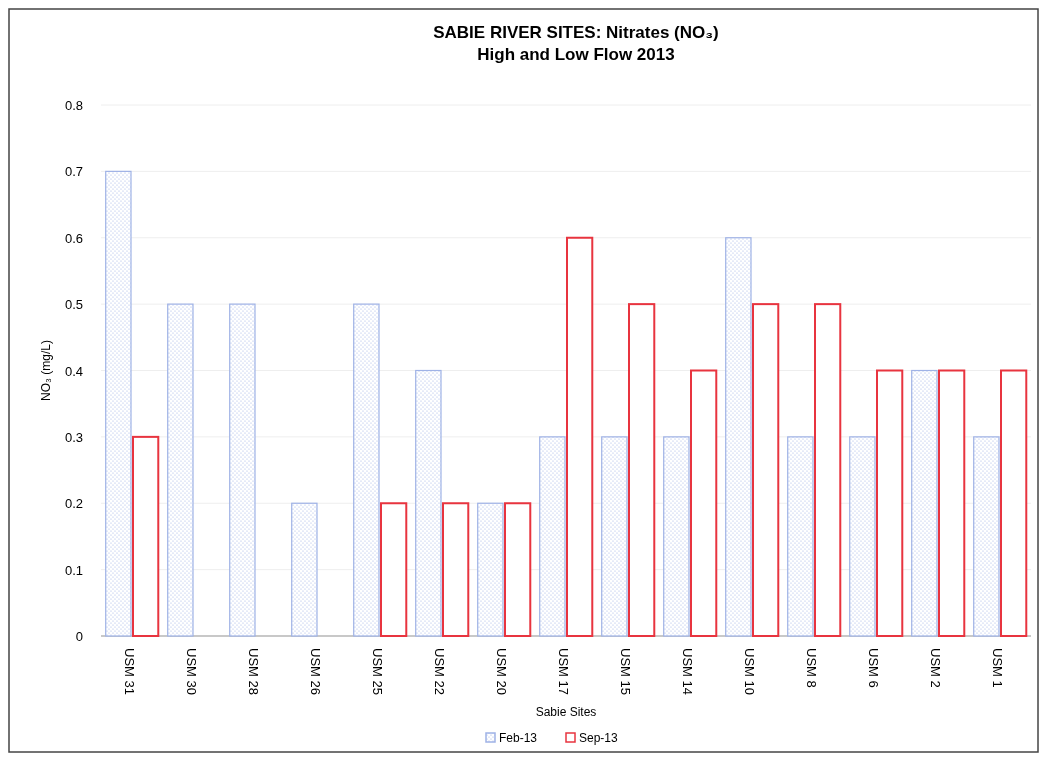  What do you see at coordinates (73, 371) in the screenshot?
I see `y-tick-label: 0.4` at bounding box center [73, 371].